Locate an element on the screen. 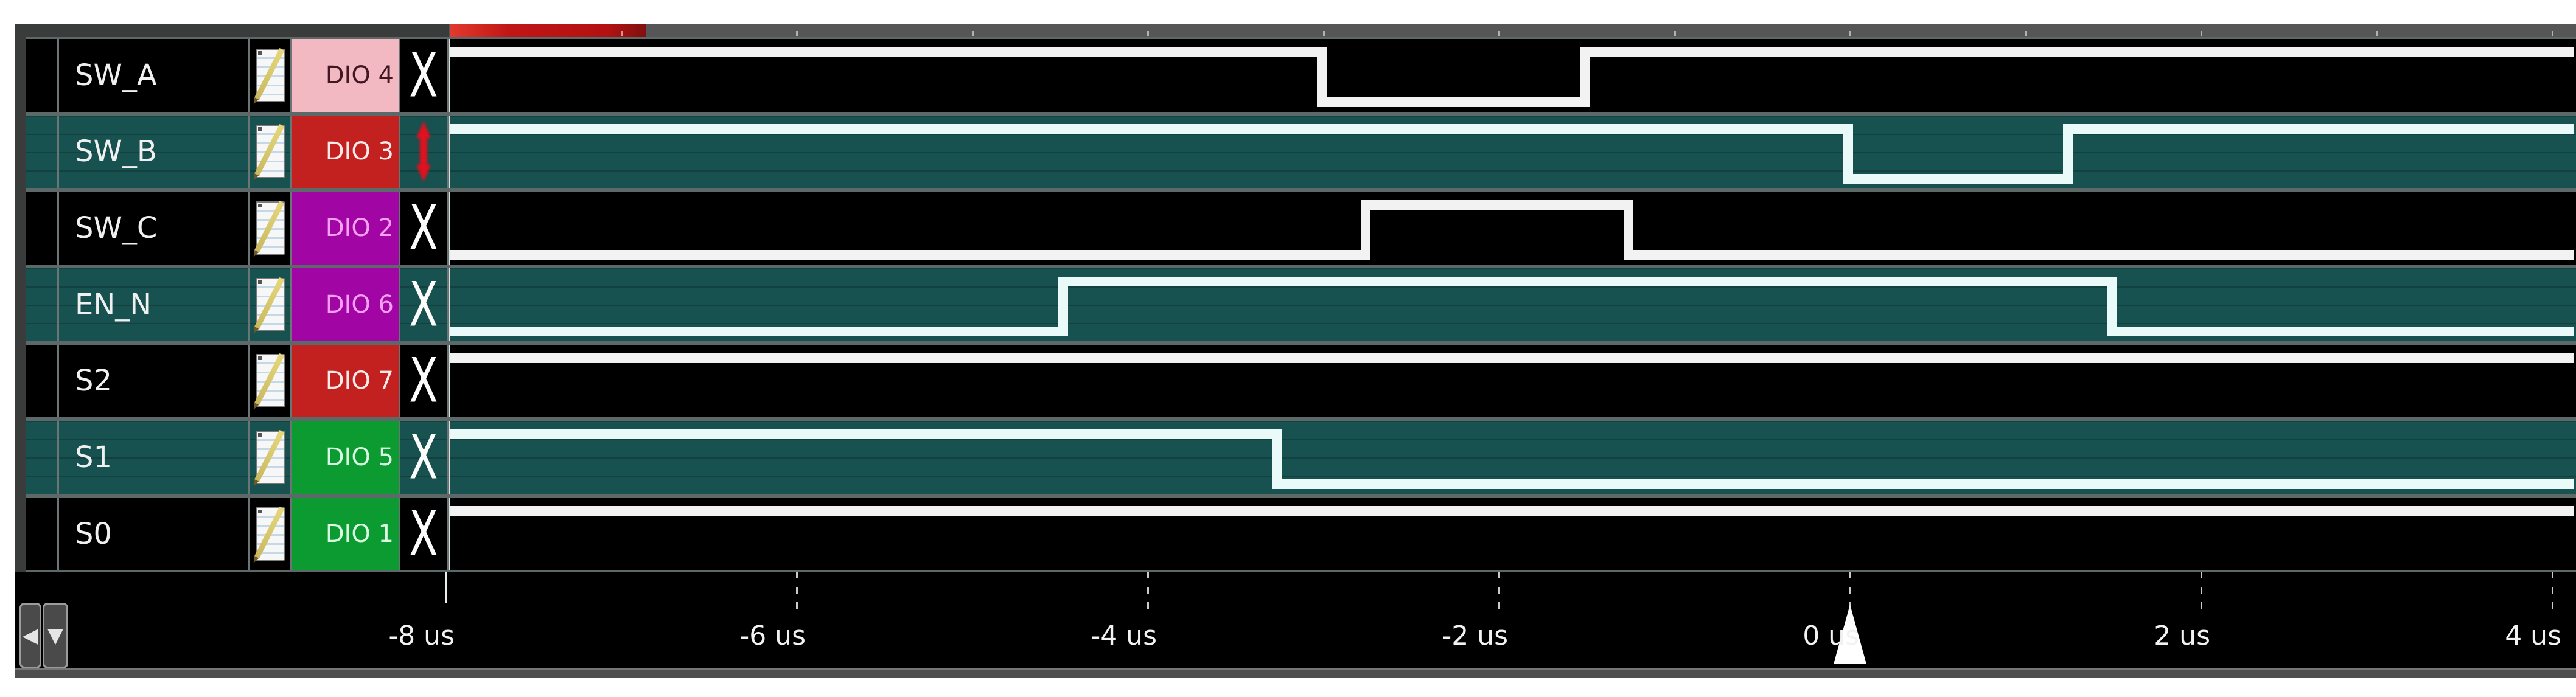 This screenshot has height=697, width=2576. position-bar-highlight is located at coordinates (548, 30).